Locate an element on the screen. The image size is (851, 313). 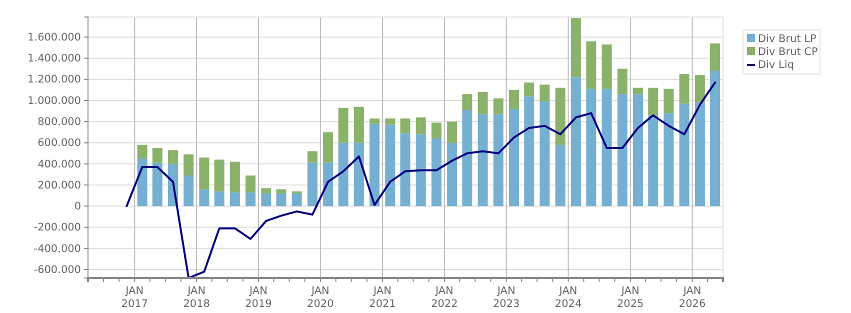
y-tick-label: 1.400.000 is located at coordinates (54, 58).